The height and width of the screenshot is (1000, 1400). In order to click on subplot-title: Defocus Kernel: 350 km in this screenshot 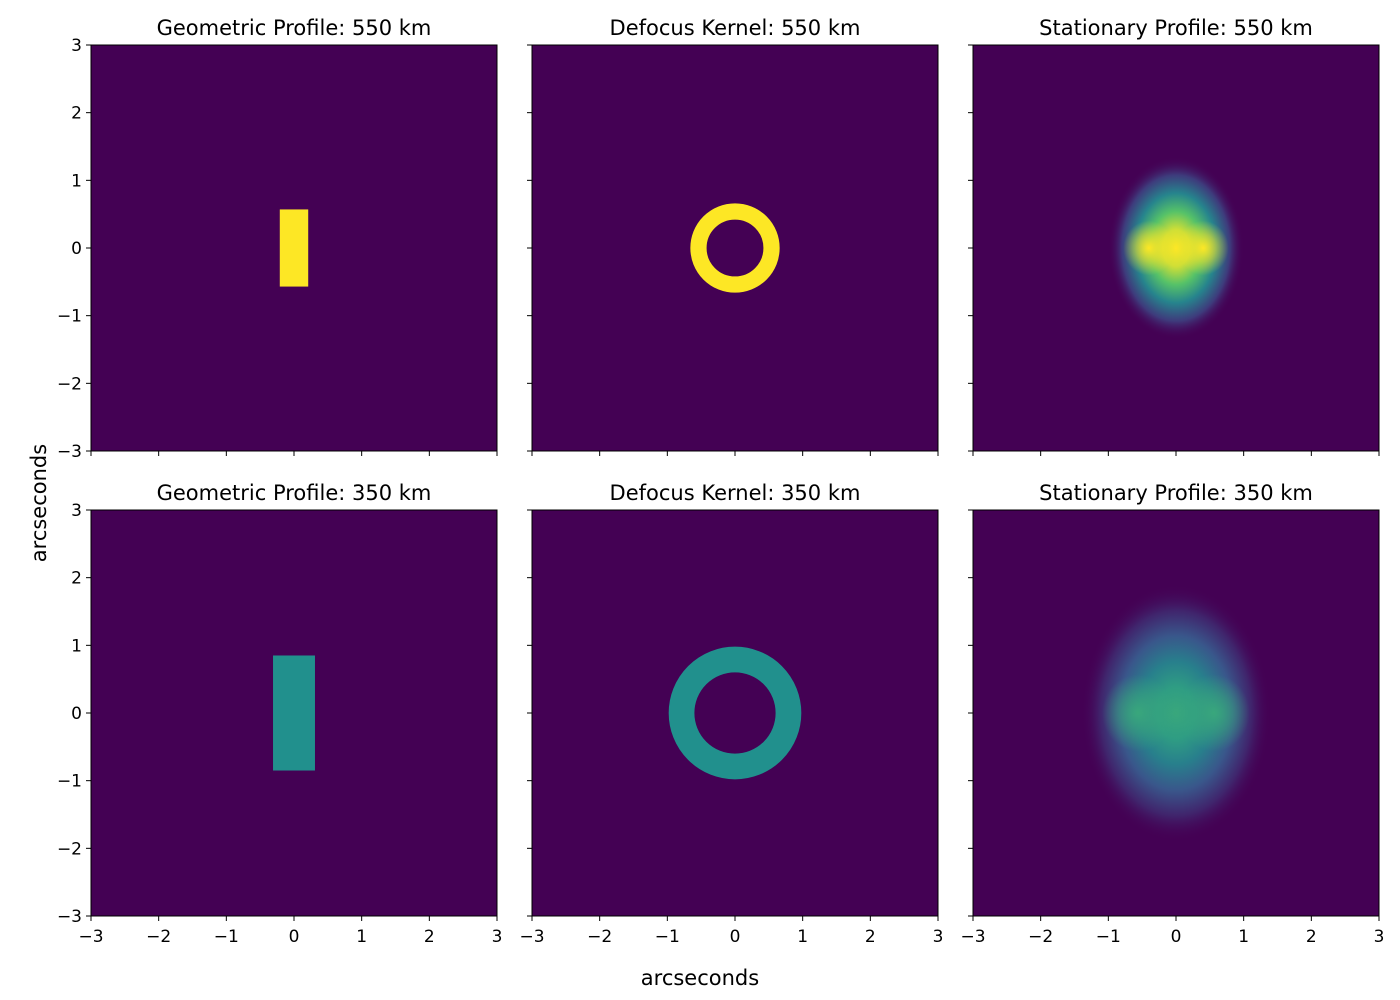, I will do `click(735, 493)`.